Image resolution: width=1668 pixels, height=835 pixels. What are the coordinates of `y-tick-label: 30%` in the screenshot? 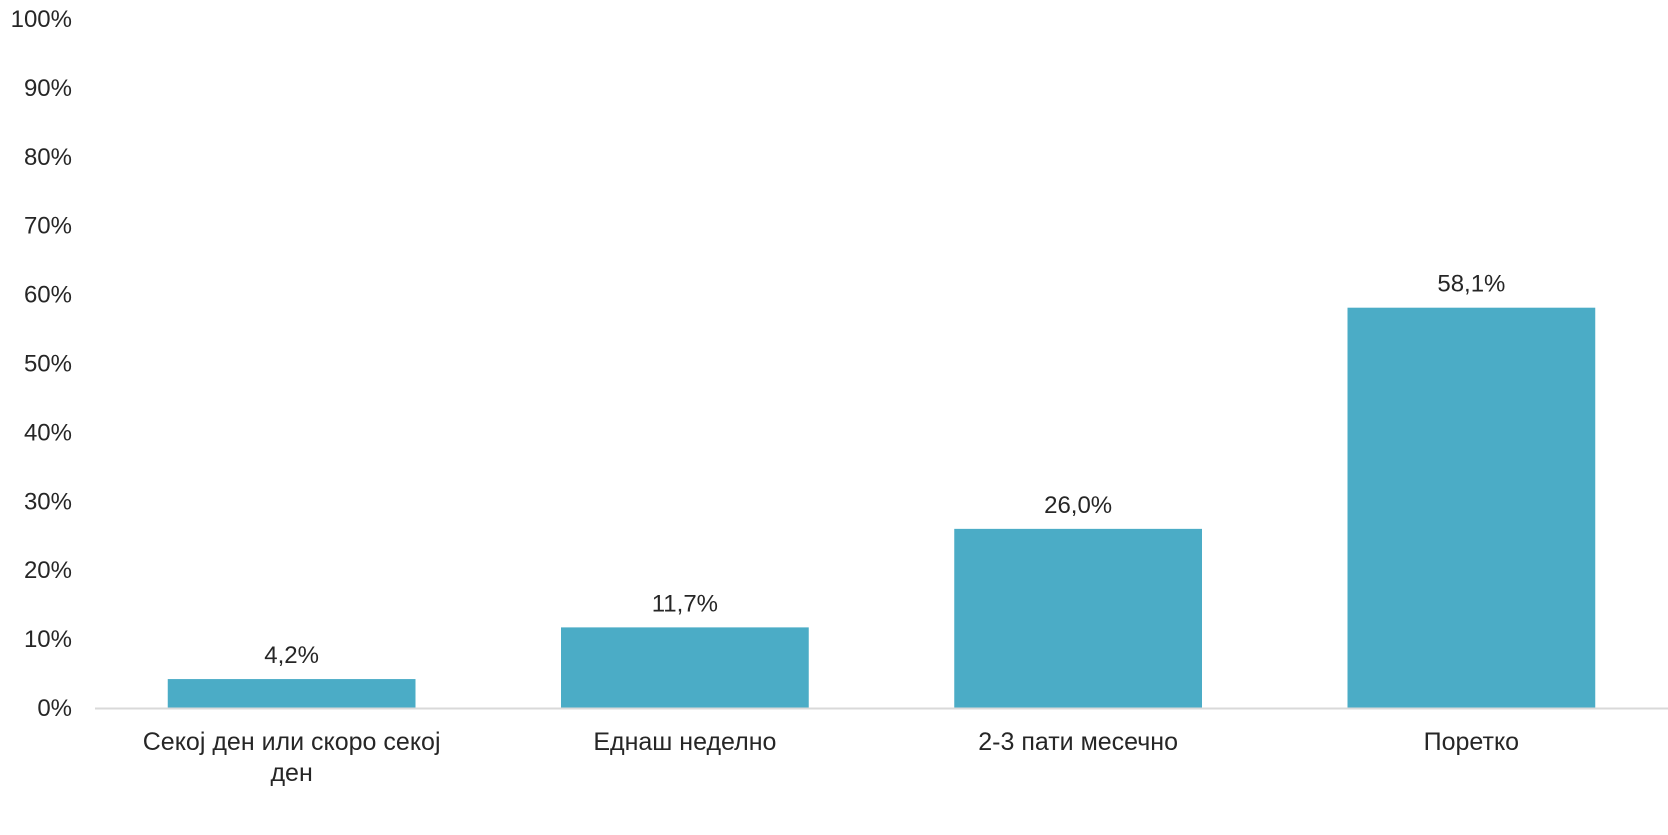 It's located at (48, 501).